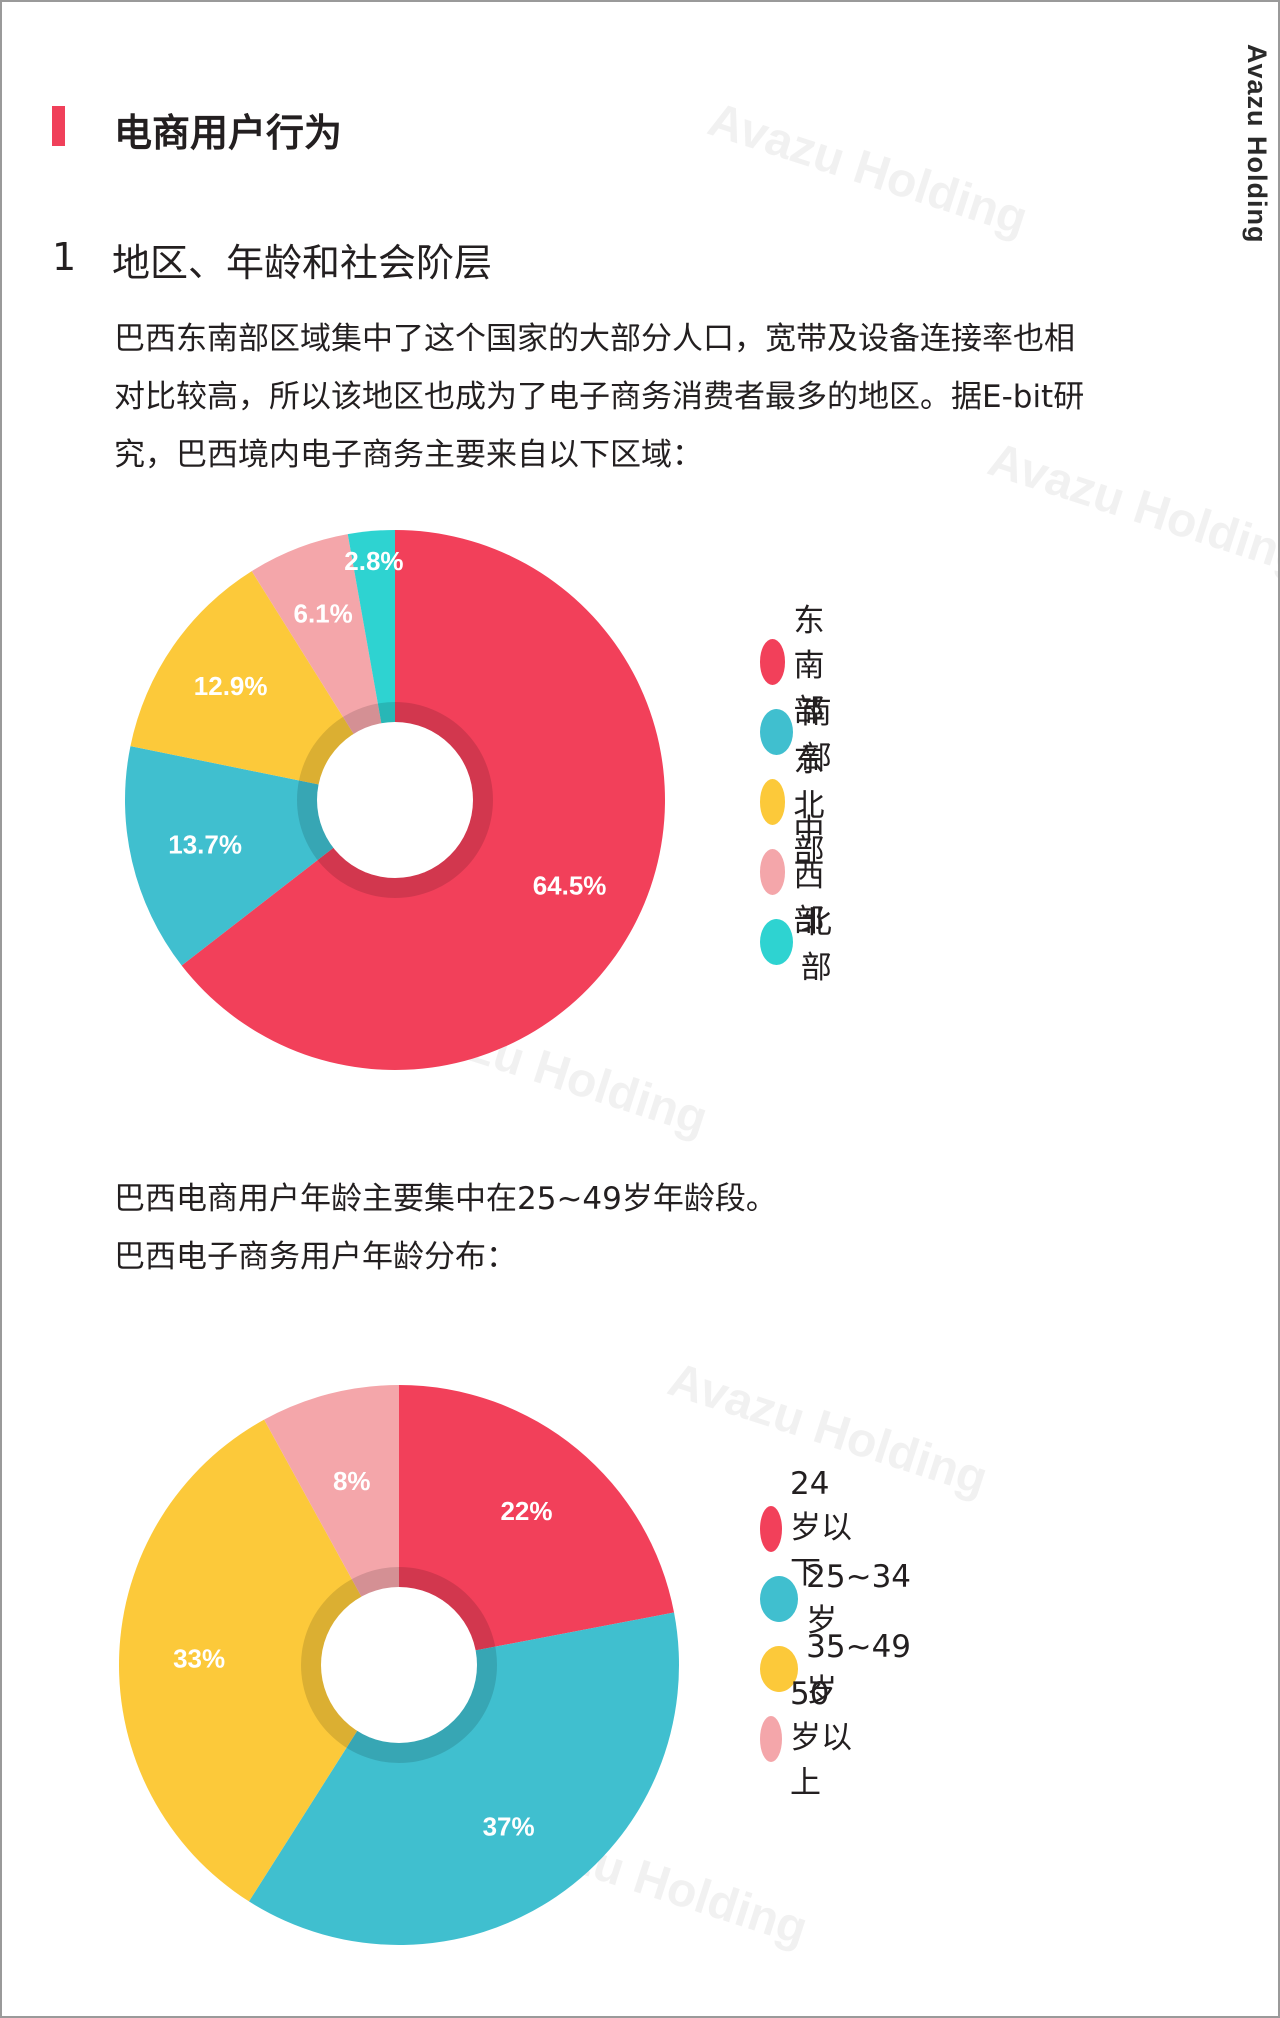  What do you see at coordinates (231, 686) in the screenshot?
I see `chart1-data-label-2: 12.9%` at bounding box center [231, 686].